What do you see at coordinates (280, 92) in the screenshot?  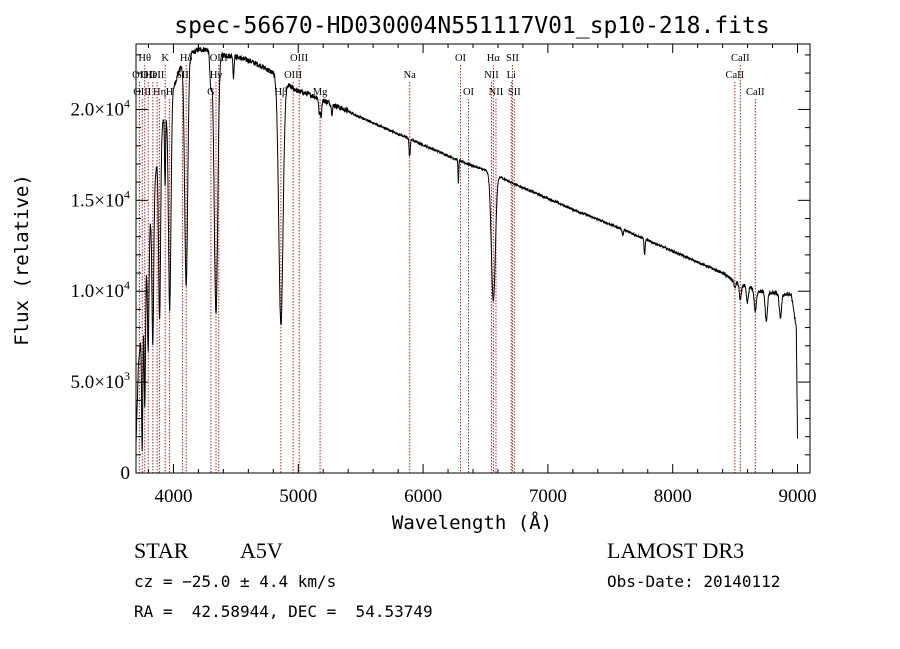 I see `line-marker-label: Hβ` at bounding box center [280, 92].